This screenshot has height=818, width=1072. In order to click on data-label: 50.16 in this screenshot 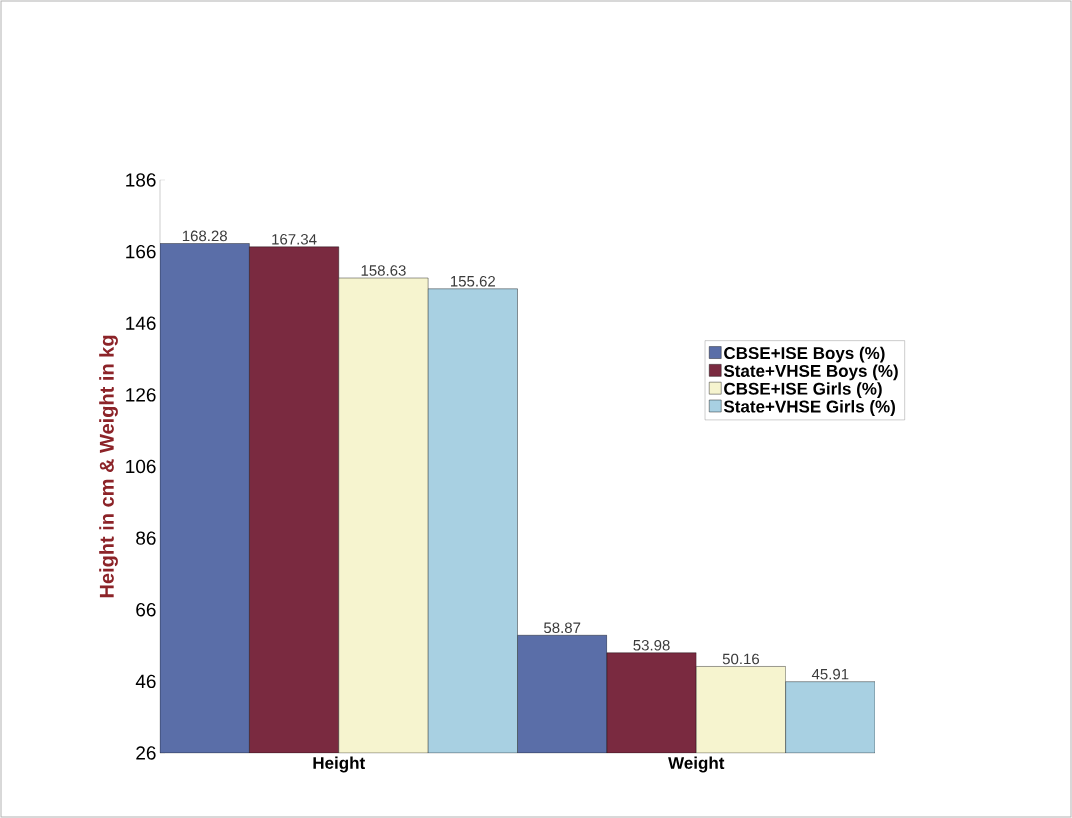, I will do `click(741, 659)`.